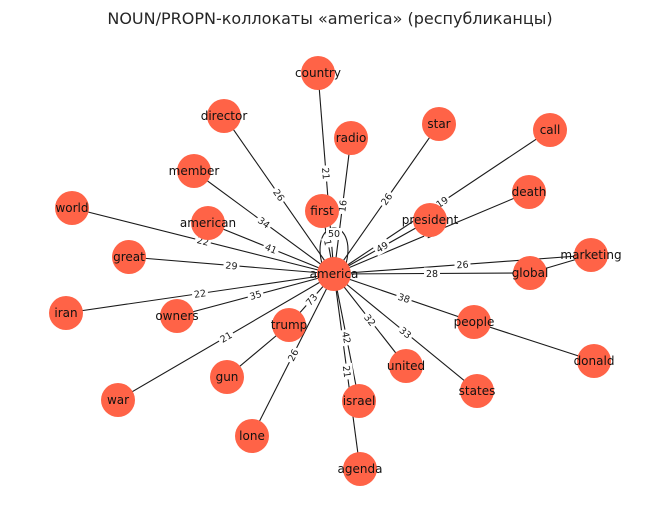  I want to click on node-label: star, so click(438, 124).